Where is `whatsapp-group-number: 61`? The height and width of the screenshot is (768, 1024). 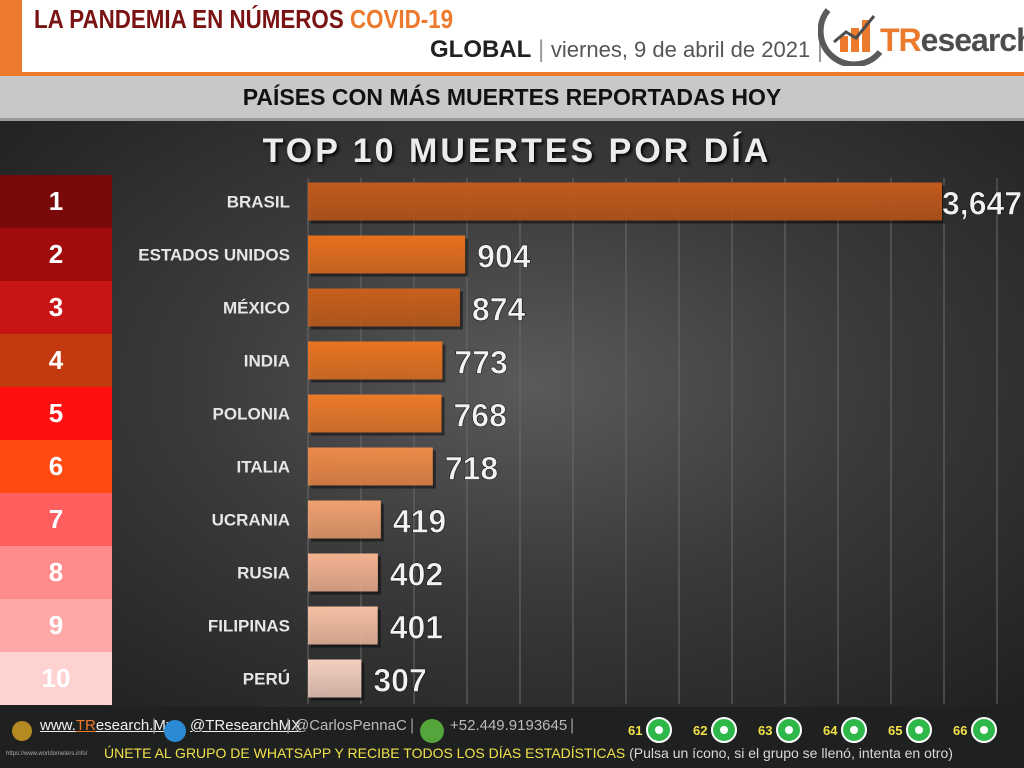 whatsapp-group-number: 61 is located at coordinates (635, 730).